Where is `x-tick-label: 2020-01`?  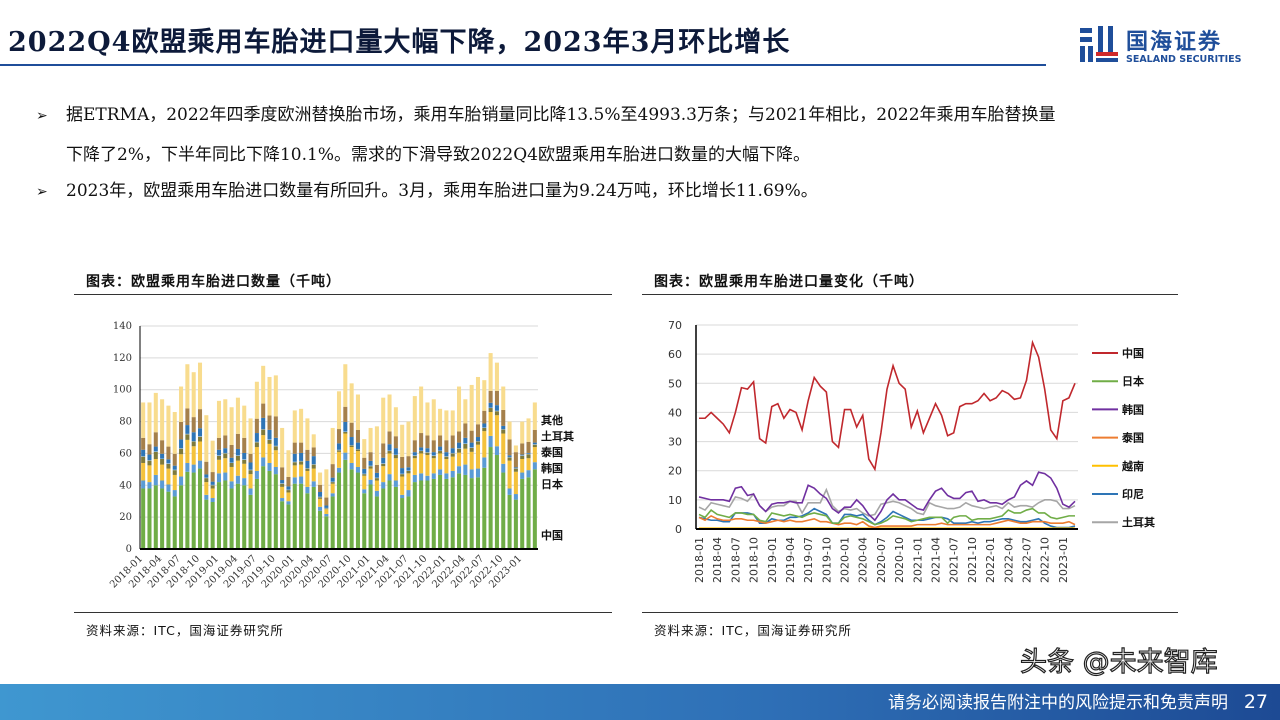 x-tick-label: 2020-01 is located at coordinates (845, 560).